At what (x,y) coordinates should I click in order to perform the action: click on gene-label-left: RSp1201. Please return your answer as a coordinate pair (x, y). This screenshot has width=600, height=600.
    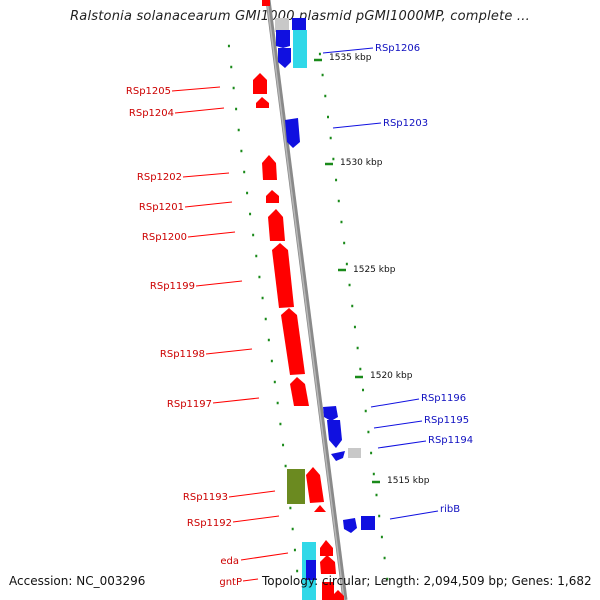
    Looking at the image, I should click on (161, 207).